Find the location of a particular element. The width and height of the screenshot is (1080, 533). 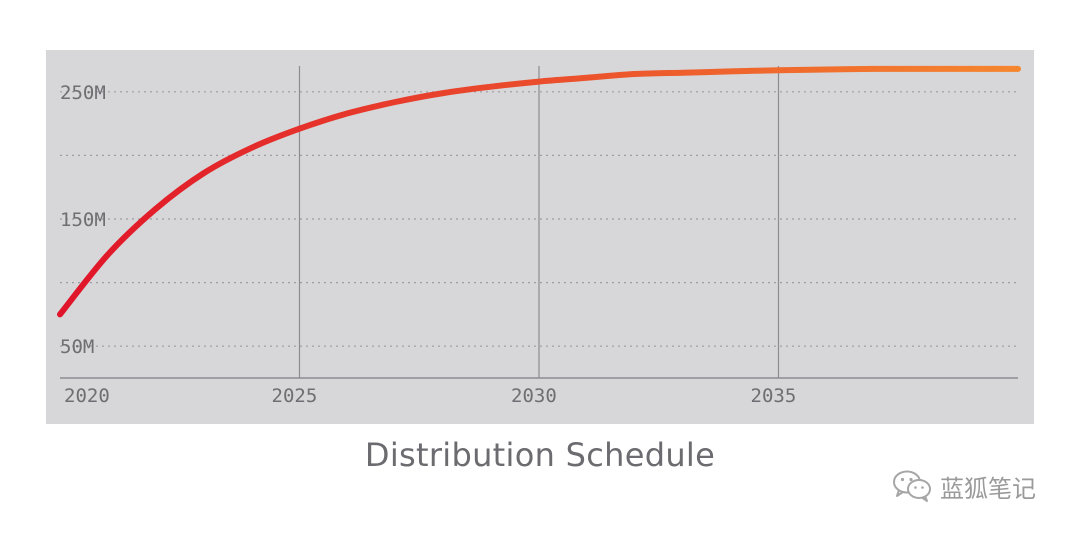

x-tick-label: 2020 is located at coordinates (87, 396).